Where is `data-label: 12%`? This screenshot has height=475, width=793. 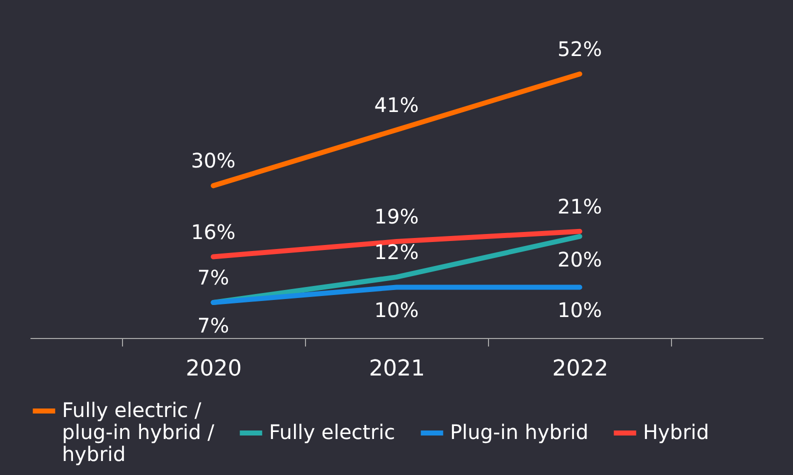 data-label: 12% is located at coordinates (396, 252).